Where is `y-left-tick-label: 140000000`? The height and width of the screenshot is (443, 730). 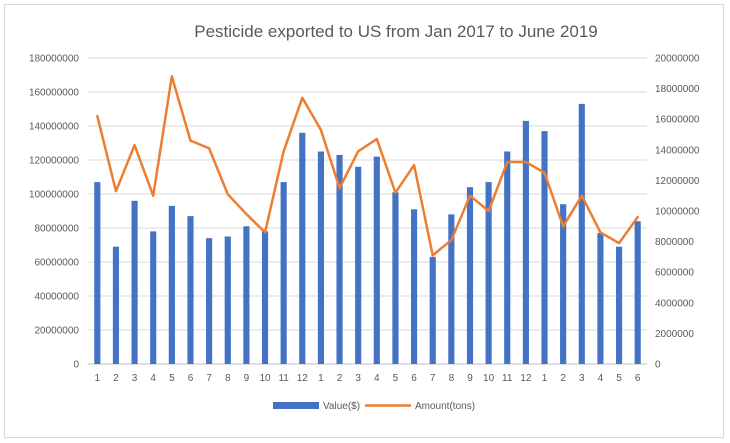
y-left-tick-label: 140000000 is located at coordinates (54, 127).